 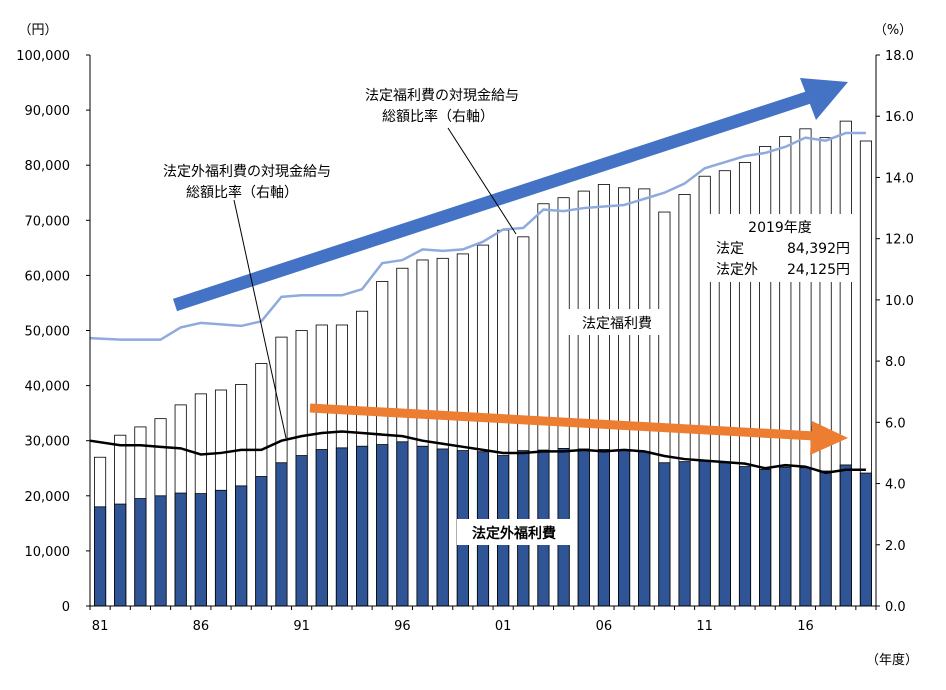 I want to click on left-tick-label: 80,000, so click(x=48, y=166).